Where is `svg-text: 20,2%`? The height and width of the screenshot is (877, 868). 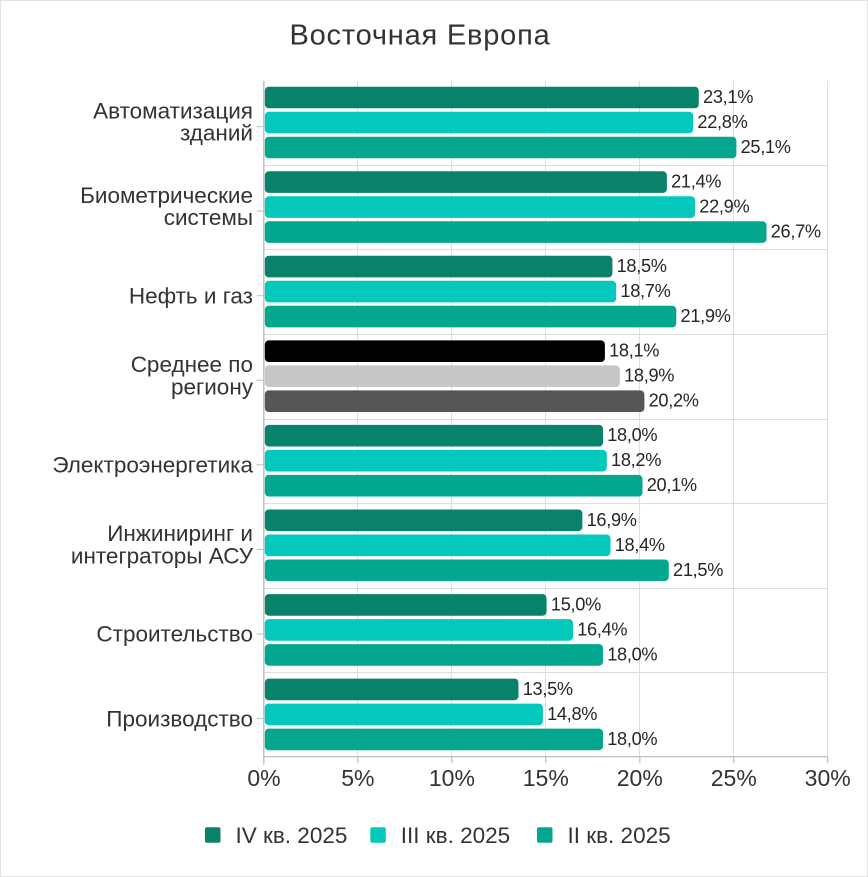
svg-text: 20,2% is located at coordinates (674, 401).